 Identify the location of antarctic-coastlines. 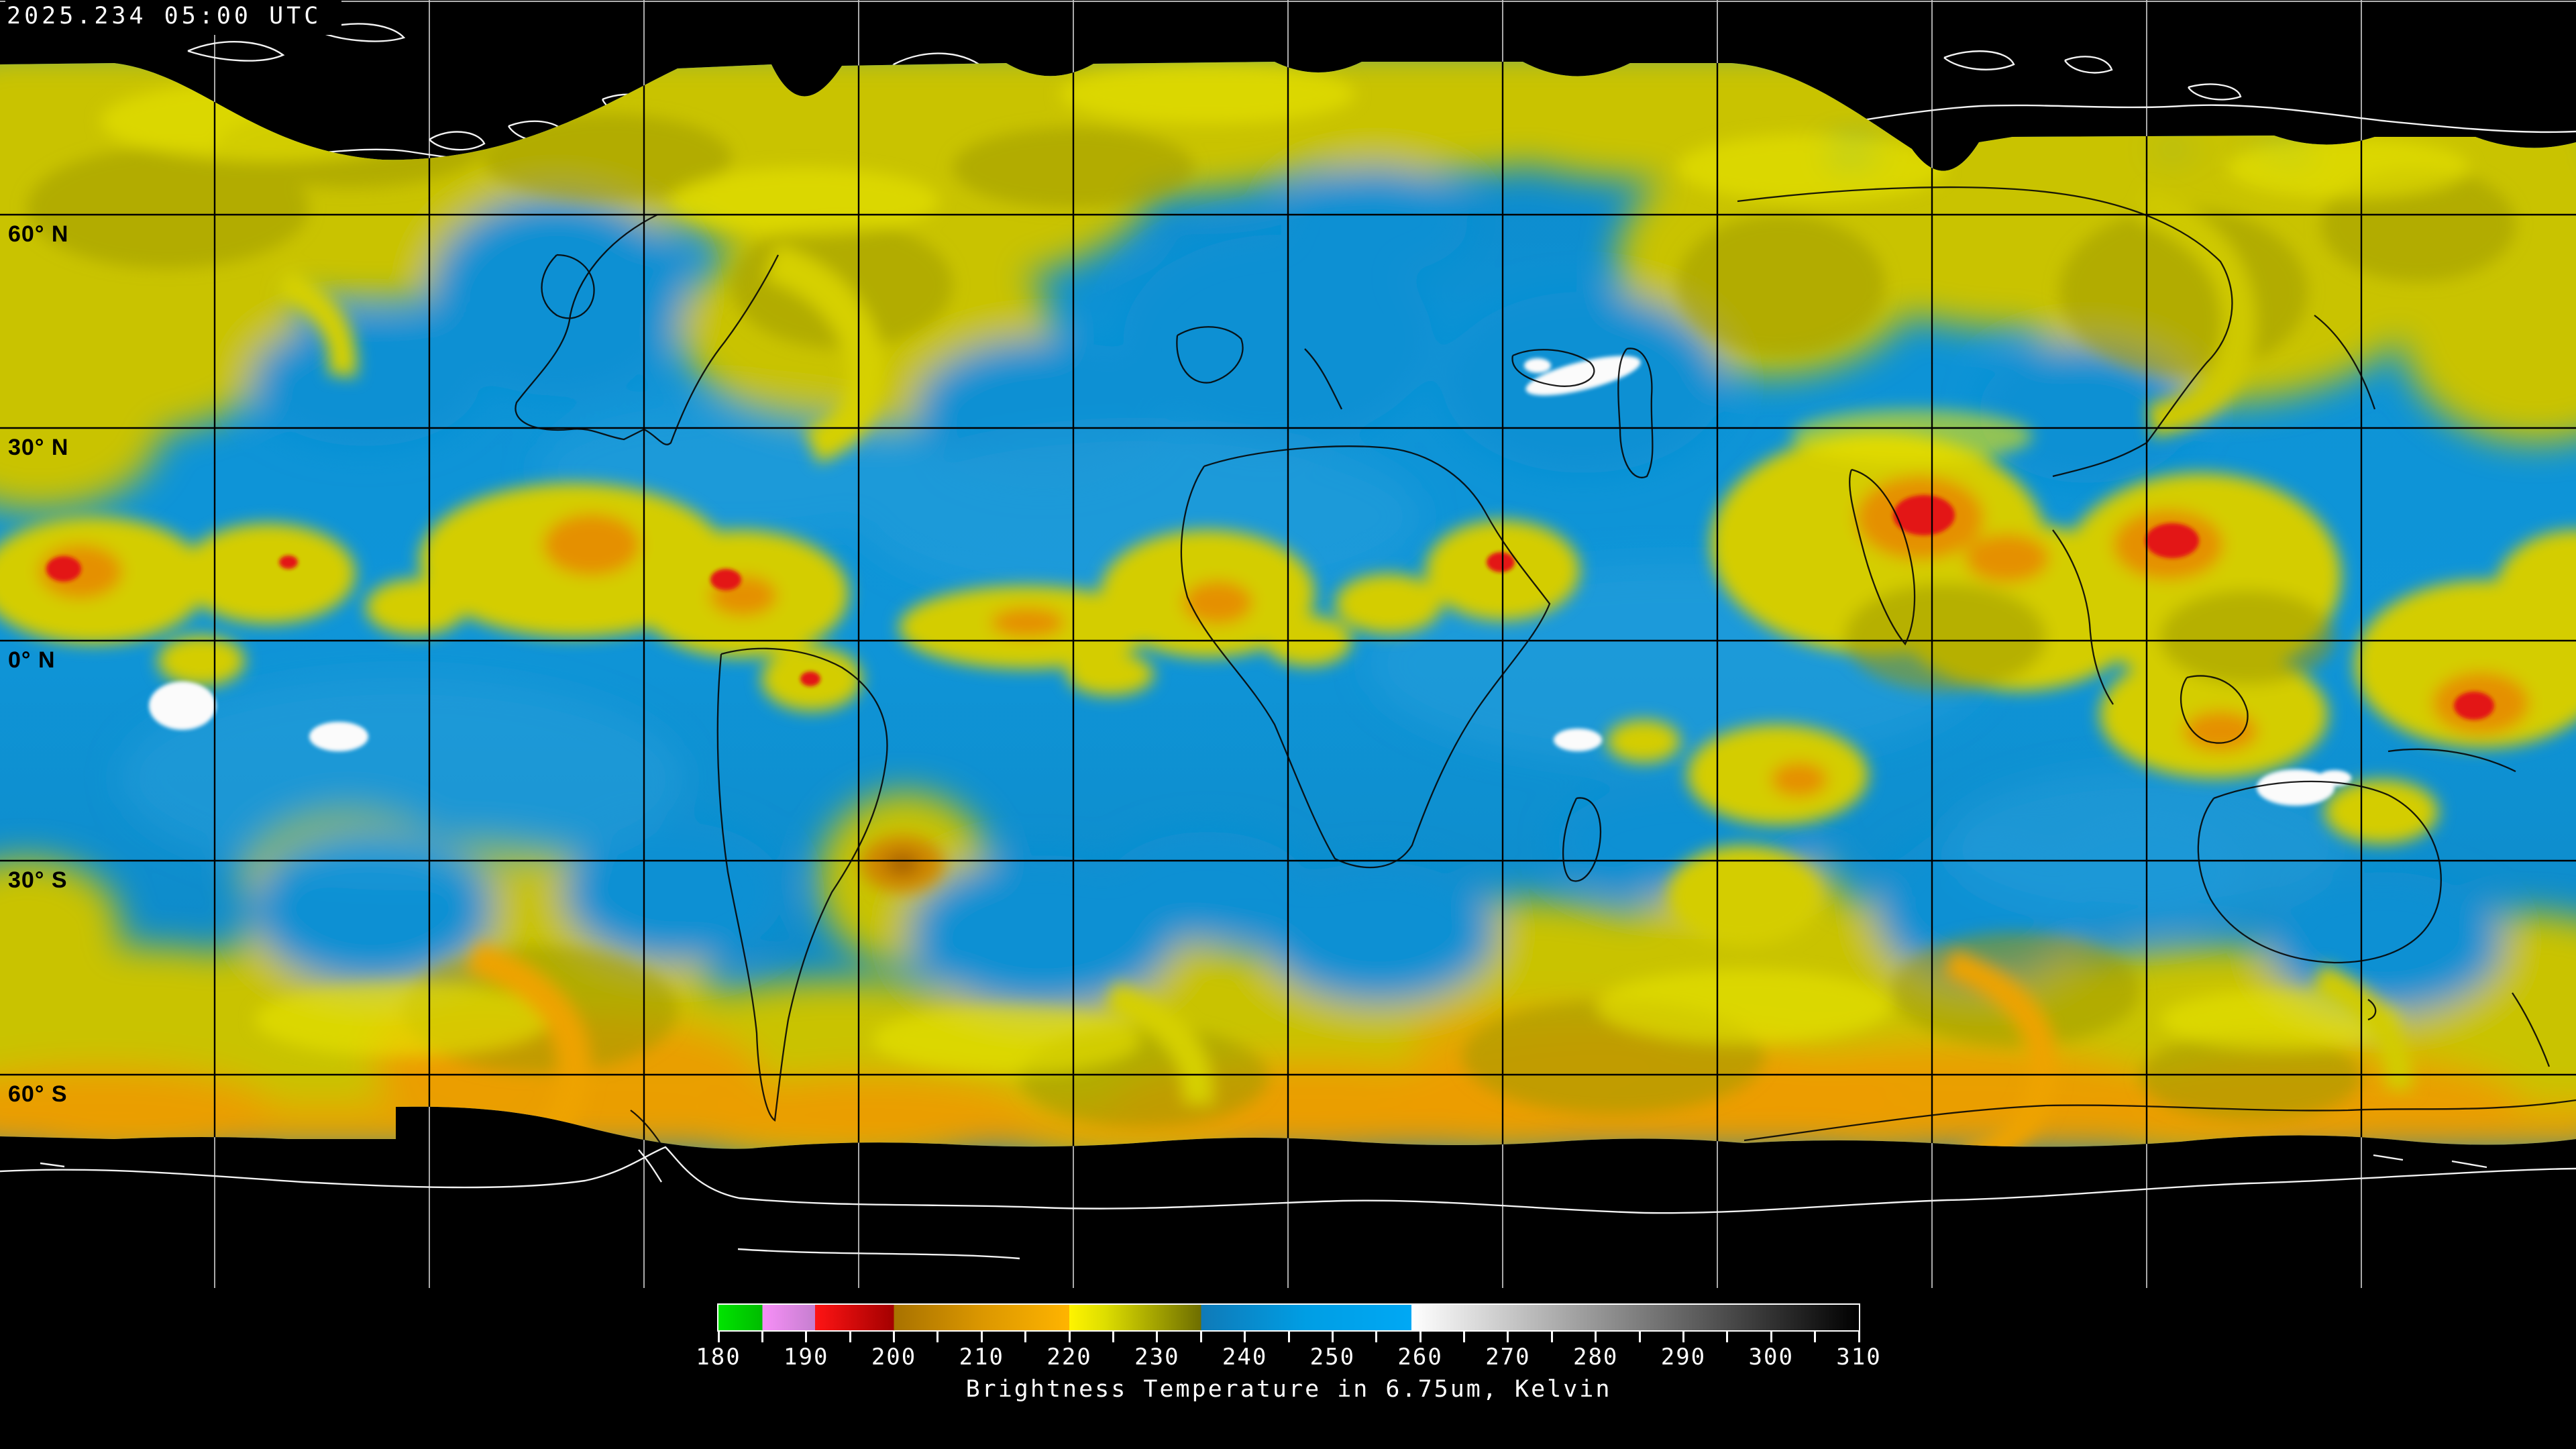
(1288, 1203).